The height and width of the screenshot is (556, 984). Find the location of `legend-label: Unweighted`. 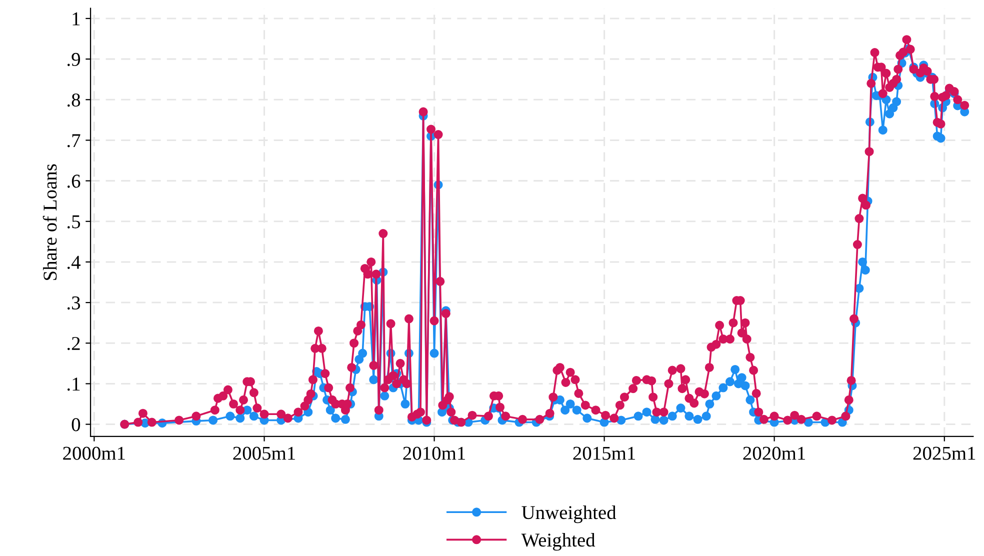

legend-label: Unweighted is located at coordinates (569, 514).